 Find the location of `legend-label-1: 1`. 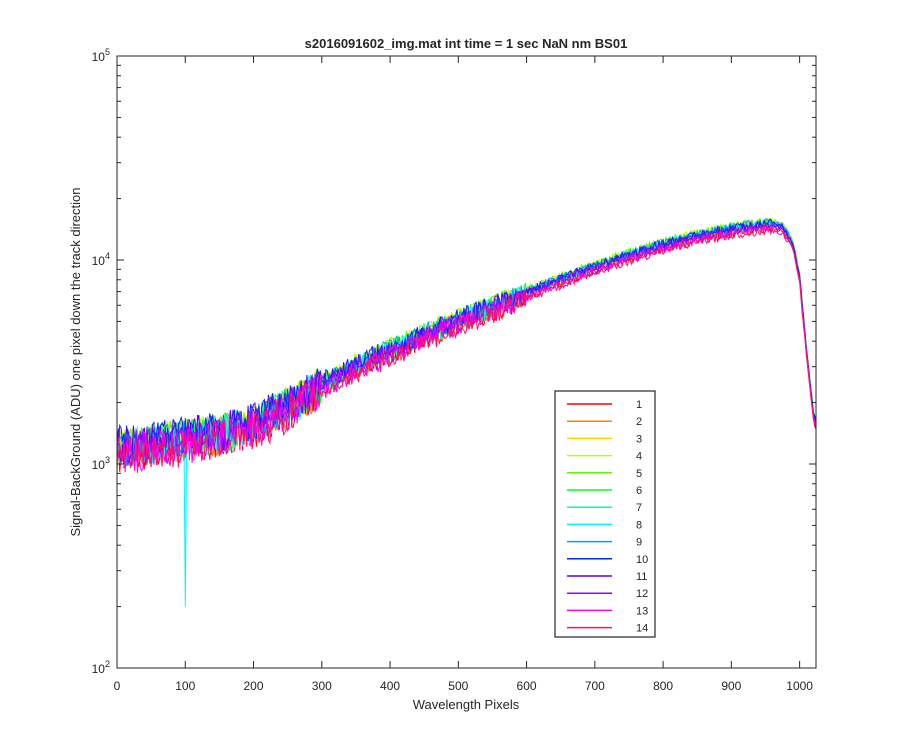

legend-label-1: 1 is located at coordinates (639, 405).